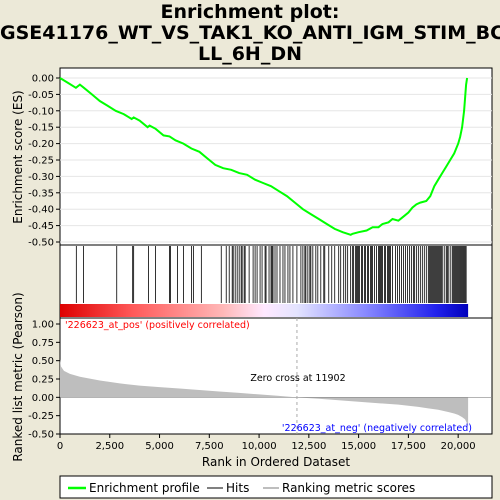 This screenshot has width=500, height=500. I want to click on x-tick-label: 0, so click(60, 446).